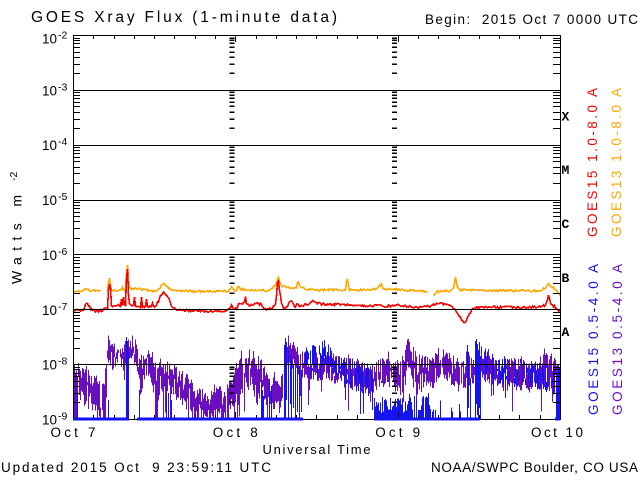 Image resolution: width=640 pixels, height=480 pixels. I want to click on svg-text: -8, so click(62, 362).